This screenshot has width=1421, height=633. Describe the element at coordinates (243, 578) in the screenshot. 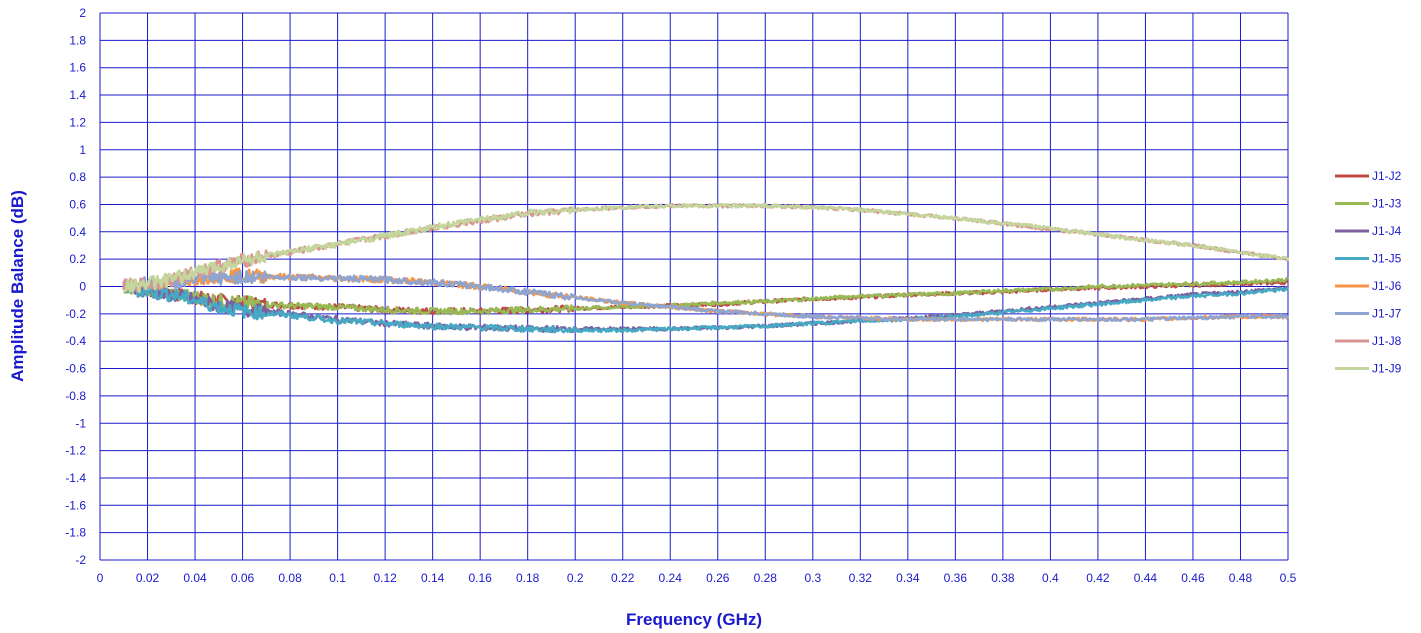

I see `x-tick-label: 0.06` at that location.